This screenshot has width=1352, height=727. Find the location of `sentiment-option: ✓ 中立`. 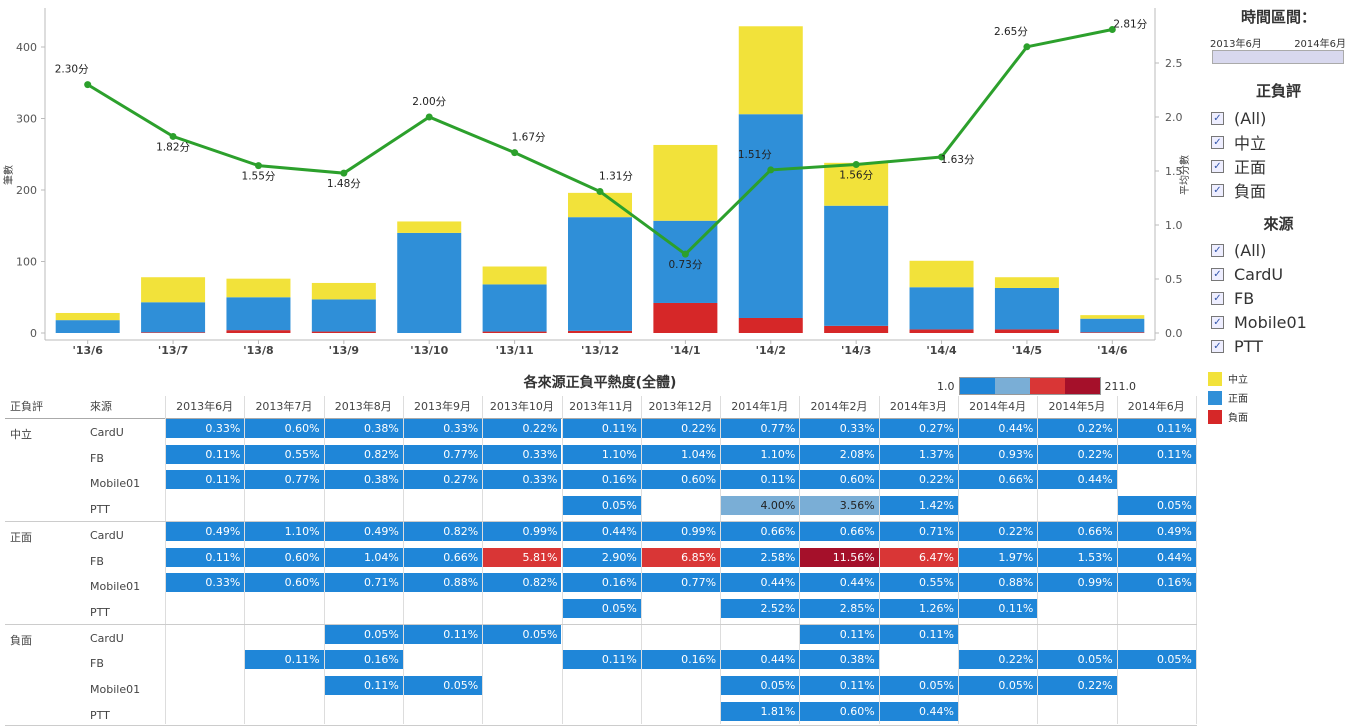

sentiment-option: ✓ 中立 is located at coordinates (1278, 142).